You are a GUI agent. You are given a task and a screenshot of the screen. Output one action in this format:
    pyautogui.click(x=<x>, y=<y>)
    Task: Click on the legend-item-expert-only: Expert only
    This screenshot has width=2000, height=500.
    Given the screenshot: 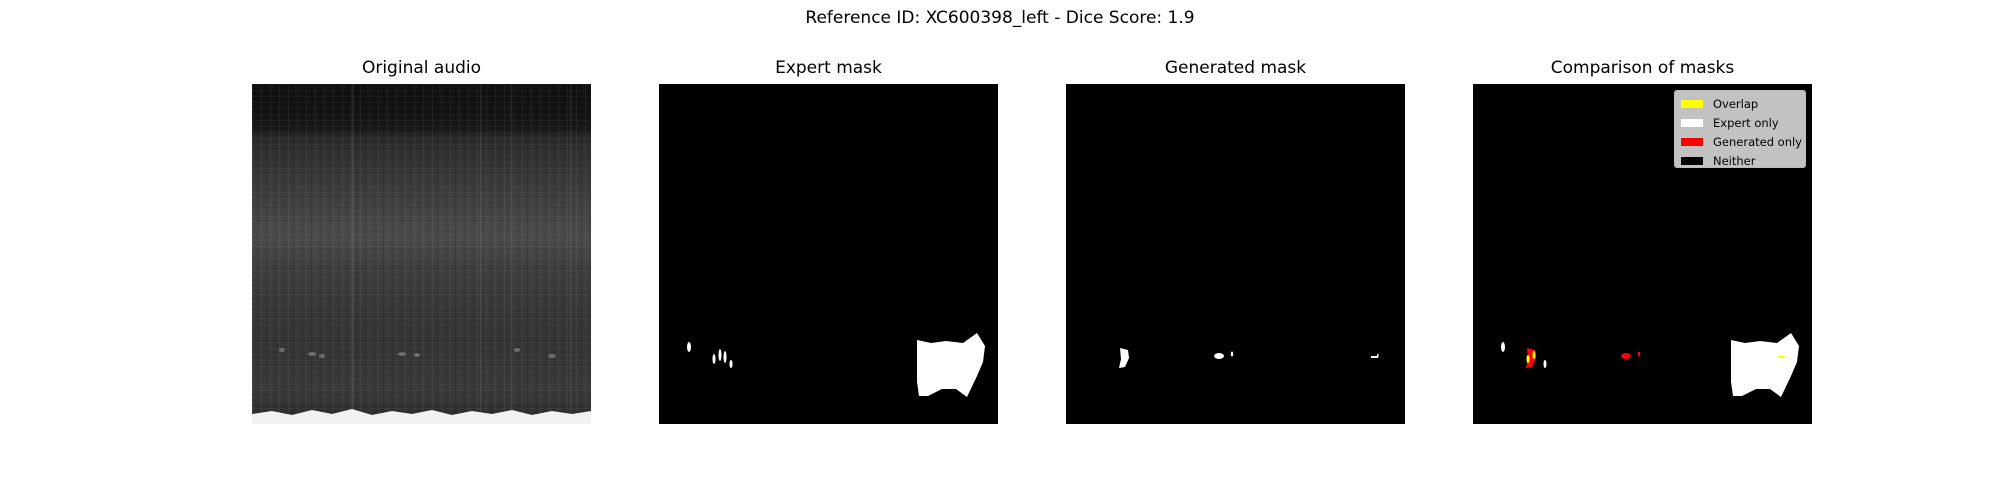 What is the action you would take?
    pyautogui.click(x=1740, y=122)
    